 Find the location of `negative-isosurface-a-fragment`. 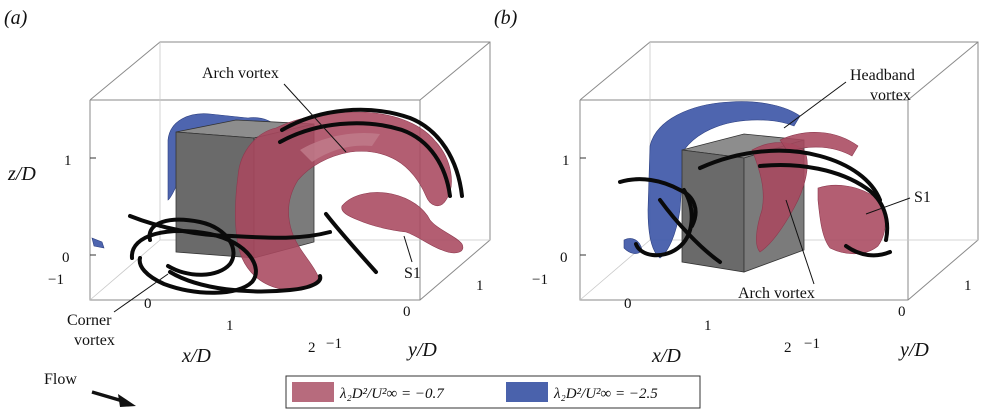

negative-isosurface-a-fragment is located at coordinates (98, 243).